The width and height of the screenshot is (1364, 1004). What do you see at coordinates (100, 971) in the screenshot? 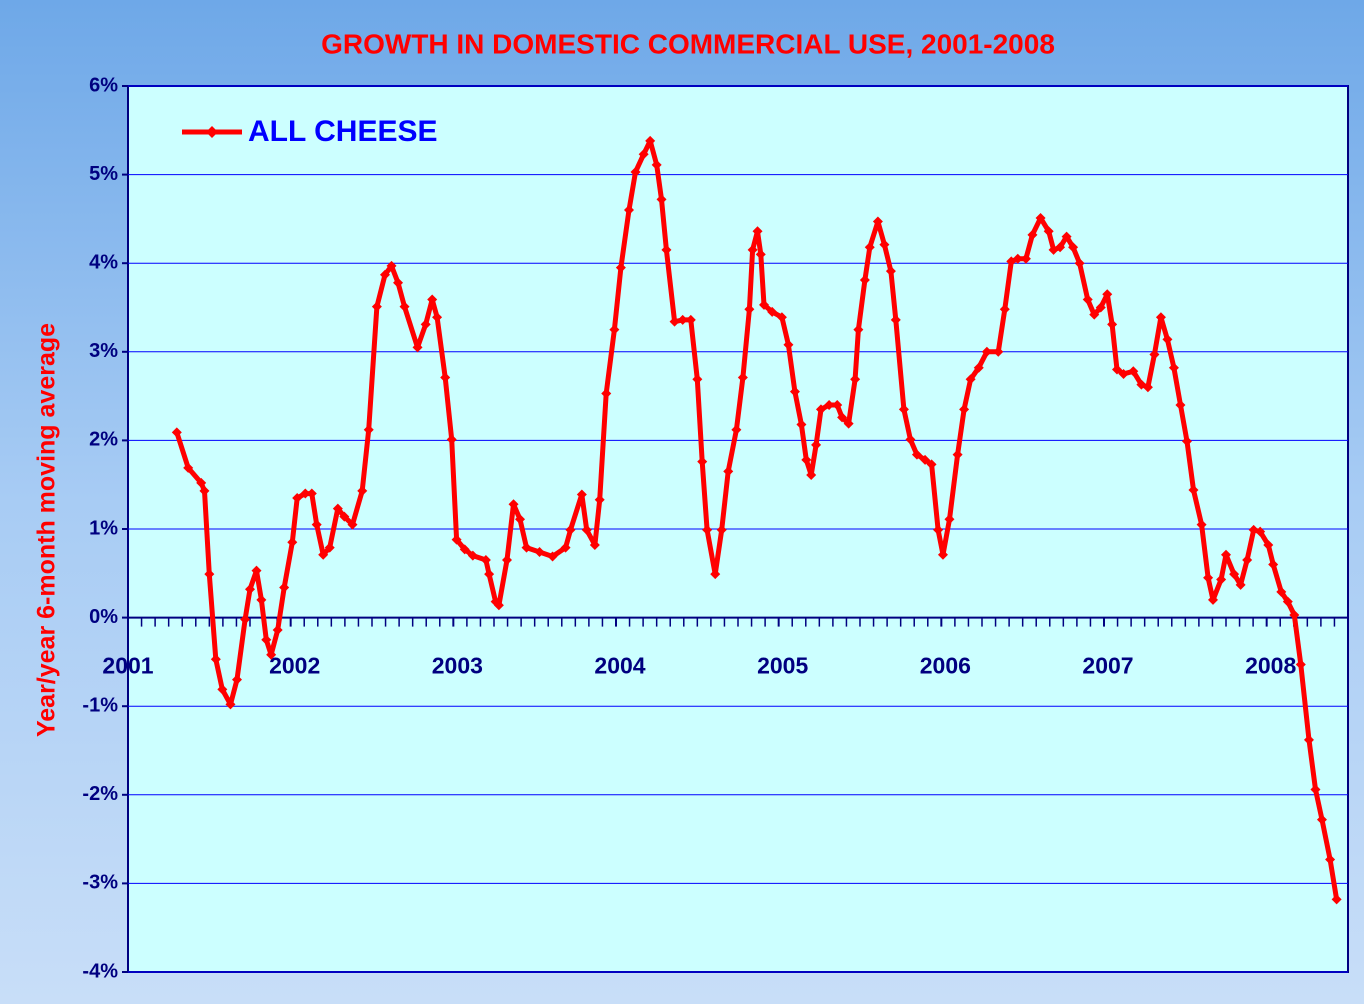
I see `y-tick-label: -4%` at bounding box center [100, 971].